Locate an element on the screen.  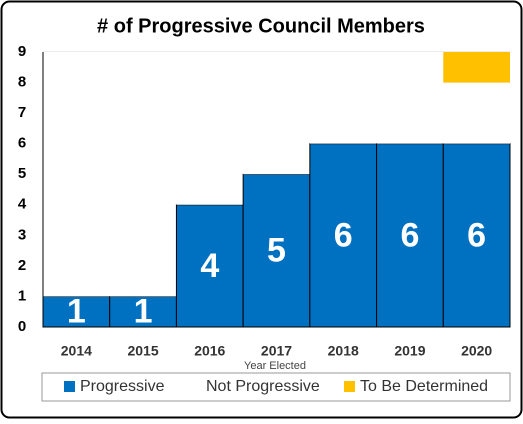
x-tick-label: 2015 is located at coordinates (142, 351).